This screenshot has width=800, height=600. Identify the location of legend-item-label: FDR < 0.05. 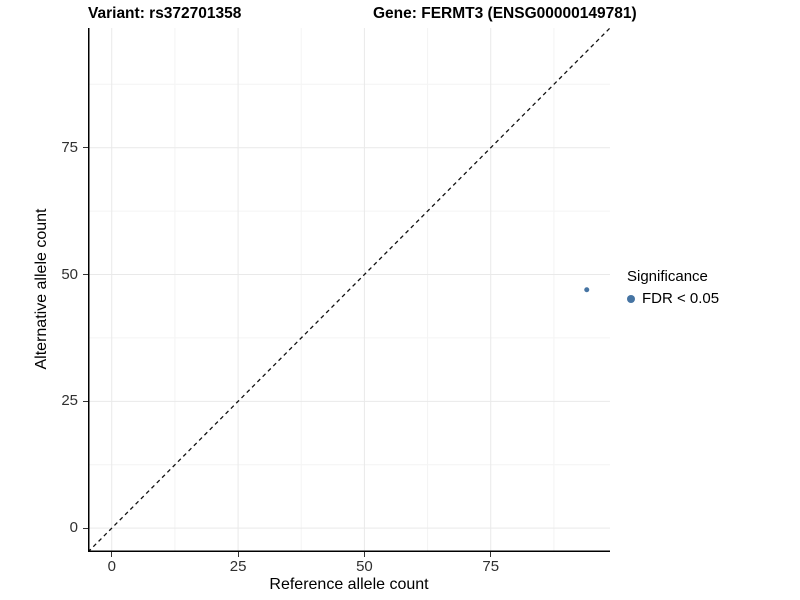
(681, 298).